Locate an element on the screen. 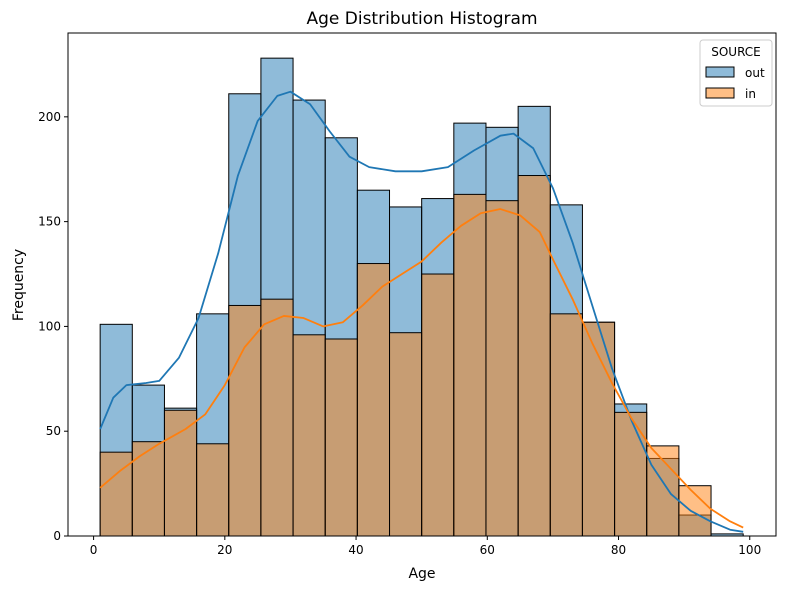  y-tick-label-50: 50 is located at coordinates (53, 431).